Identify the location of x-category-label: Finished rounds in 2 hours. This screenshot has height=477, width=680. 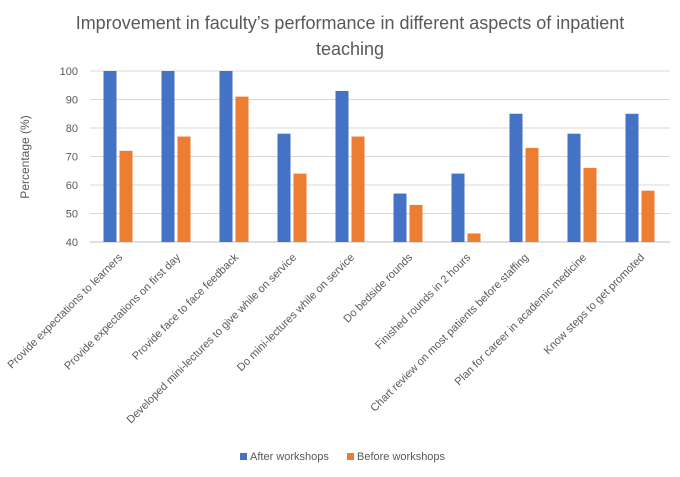
(423, 301).